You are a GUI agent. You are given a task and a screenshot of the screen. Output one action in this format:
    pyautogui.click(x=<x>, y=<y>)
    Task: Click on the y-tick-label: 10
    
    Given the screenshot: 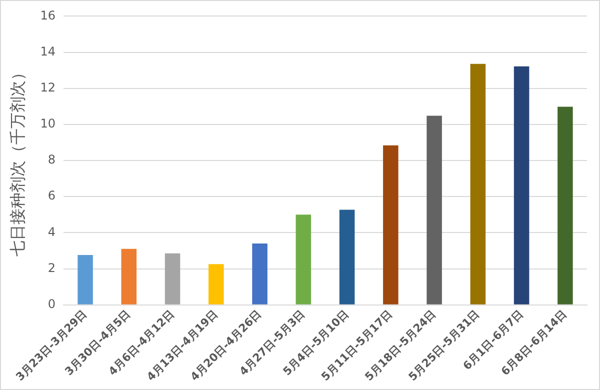 What is the action you would take?
    pyautogui.click(x=48, y=123)
    